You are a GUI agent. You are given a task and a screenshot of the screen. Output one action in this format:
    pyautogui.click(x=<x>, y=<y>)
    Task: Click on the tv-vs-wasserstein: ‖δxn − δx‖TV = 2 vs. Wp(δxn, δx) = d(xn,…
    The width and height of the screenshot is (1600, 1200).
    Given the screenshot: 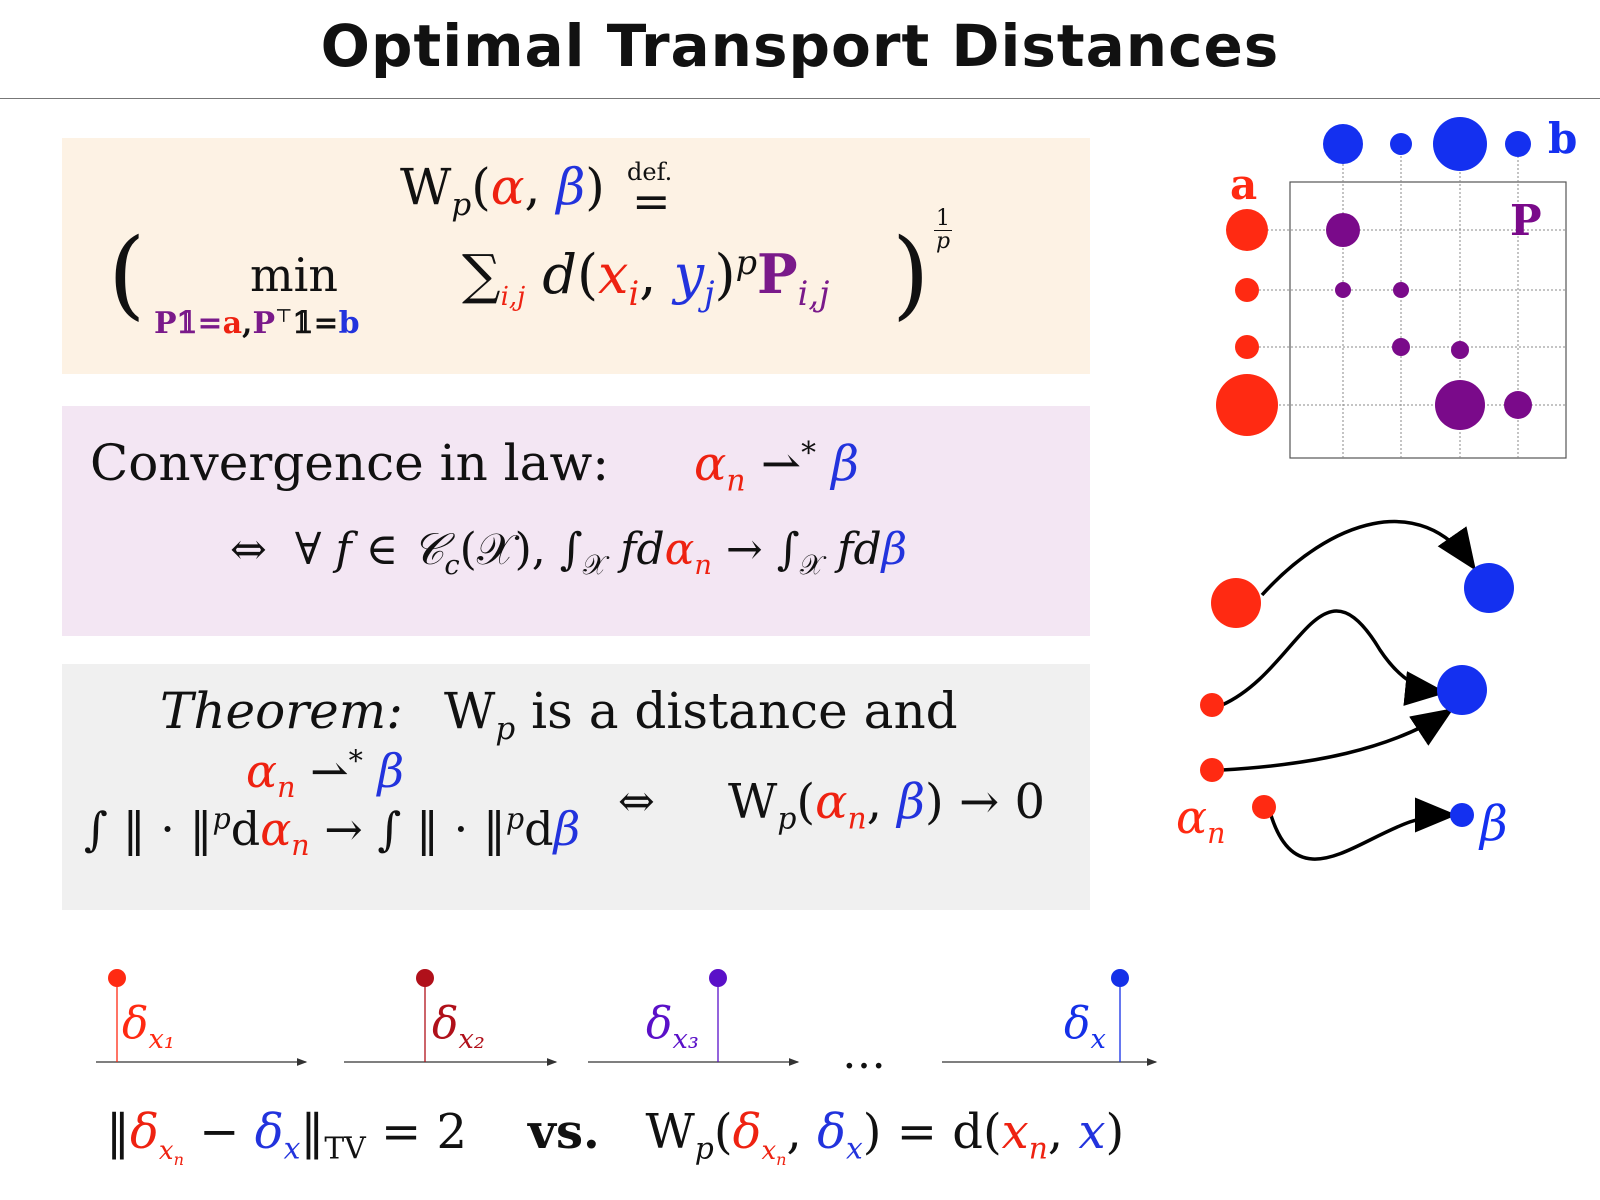 What is the action you would take?
    pyautogui.click(x=615, y=1136)
    